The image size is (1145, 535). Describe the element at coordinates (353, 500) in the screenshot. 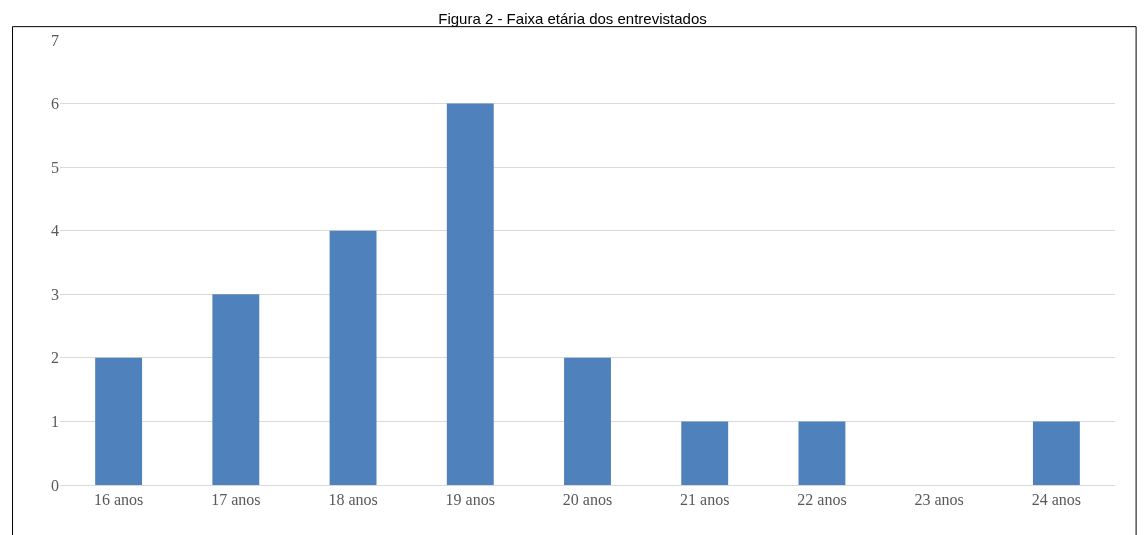

I see `x-tick-label: 18 anos` at that location.